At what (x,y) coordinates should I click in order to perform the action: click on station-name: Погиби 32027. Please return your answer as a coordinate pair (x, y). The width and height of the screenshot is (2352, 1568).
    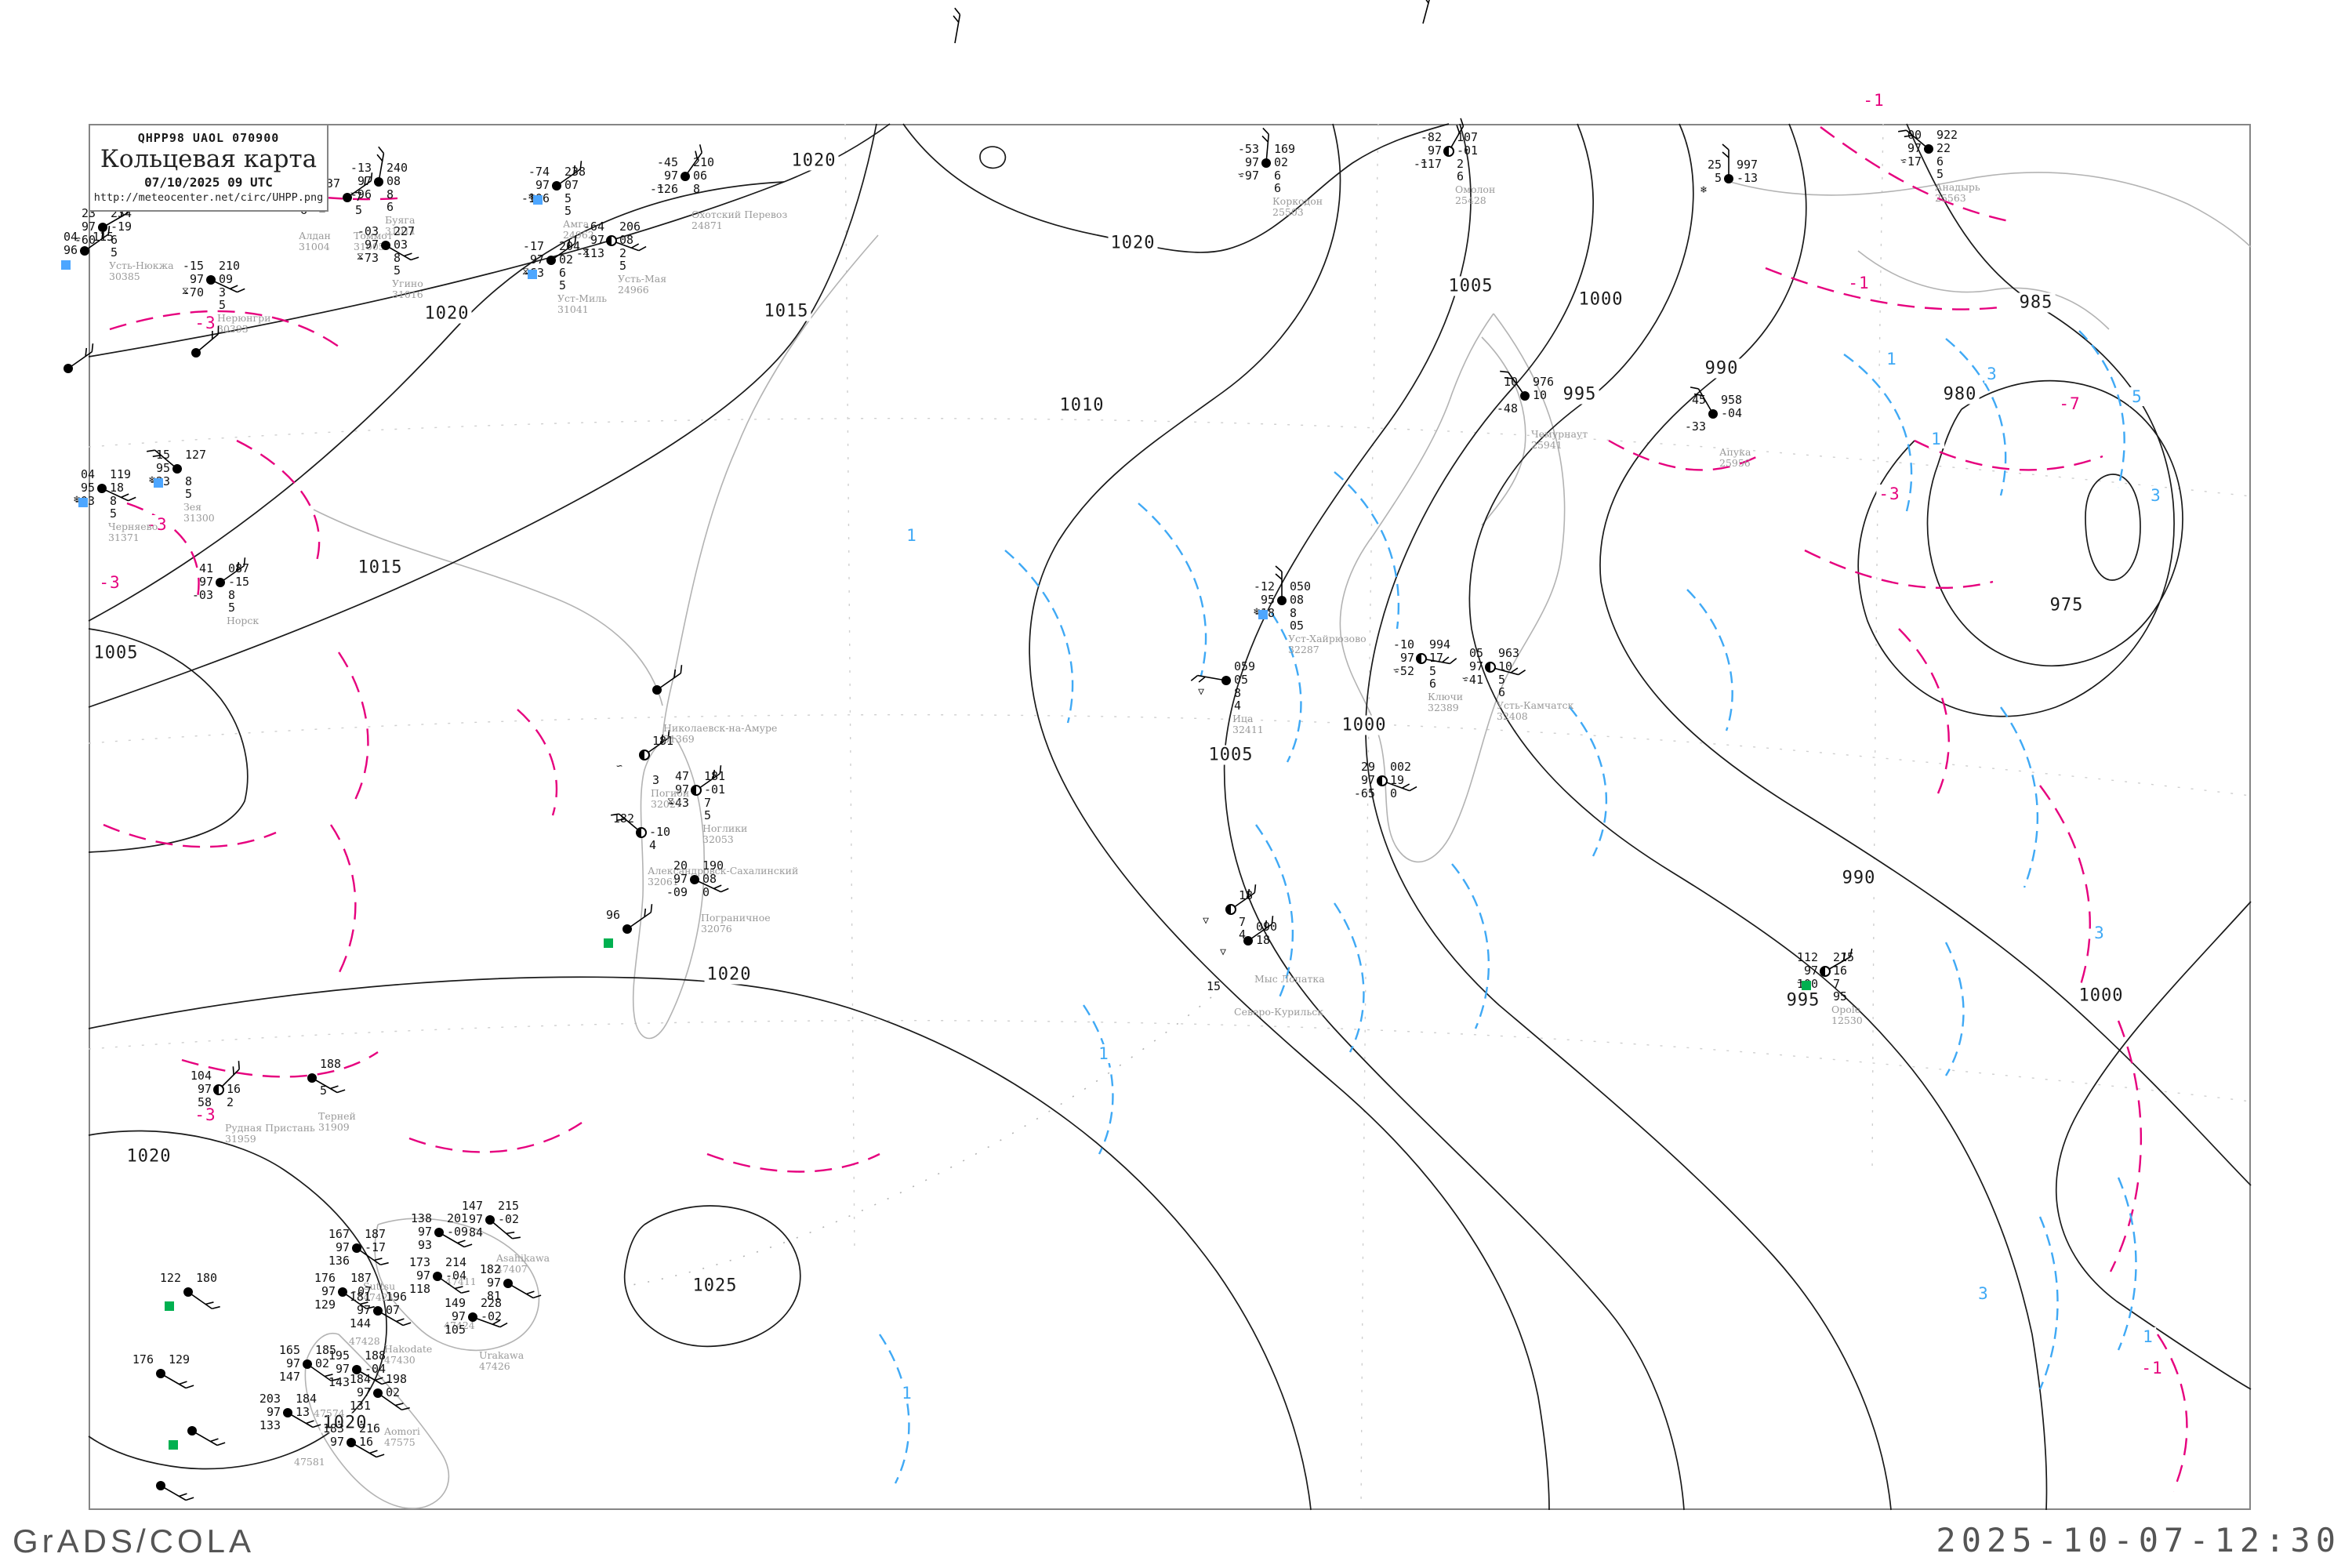
    Looking at the image, I should click on (670, 798).